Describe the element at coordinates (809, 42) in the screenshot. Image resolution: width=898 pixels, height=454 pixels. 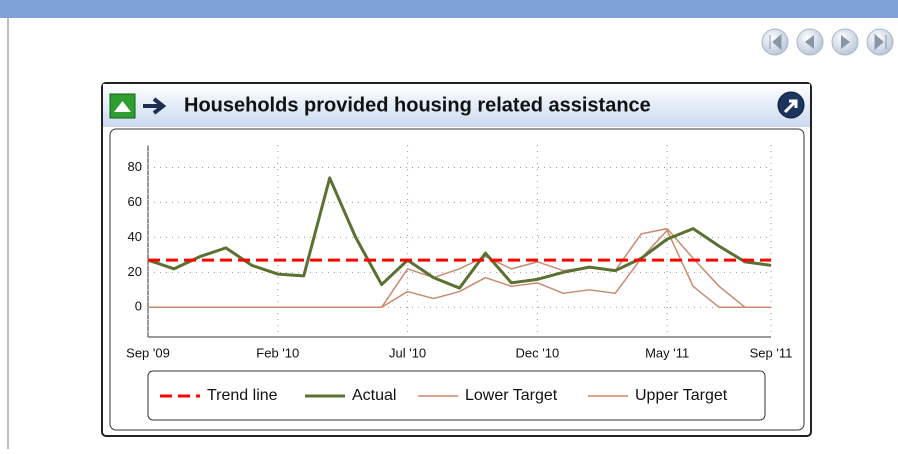
I see `prev-icon` at that location.